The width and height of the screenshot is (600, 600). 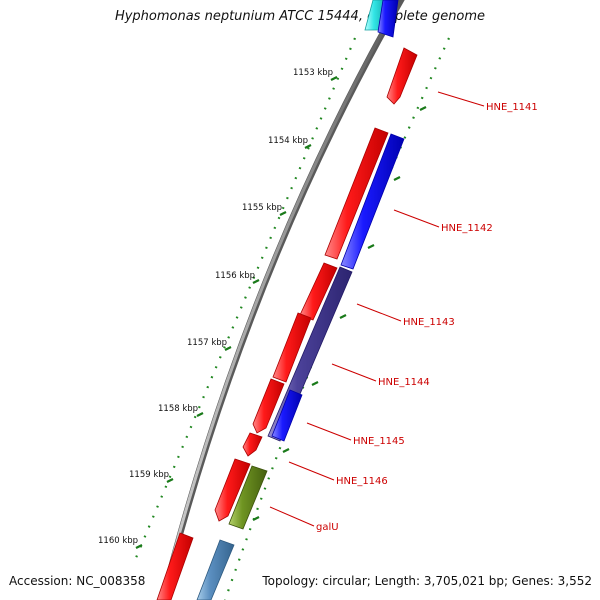 What do you see at coordinates (362, 481) in the screenshot?
I see `gene-label: HNE_1146` at bounding box center [362, 481].